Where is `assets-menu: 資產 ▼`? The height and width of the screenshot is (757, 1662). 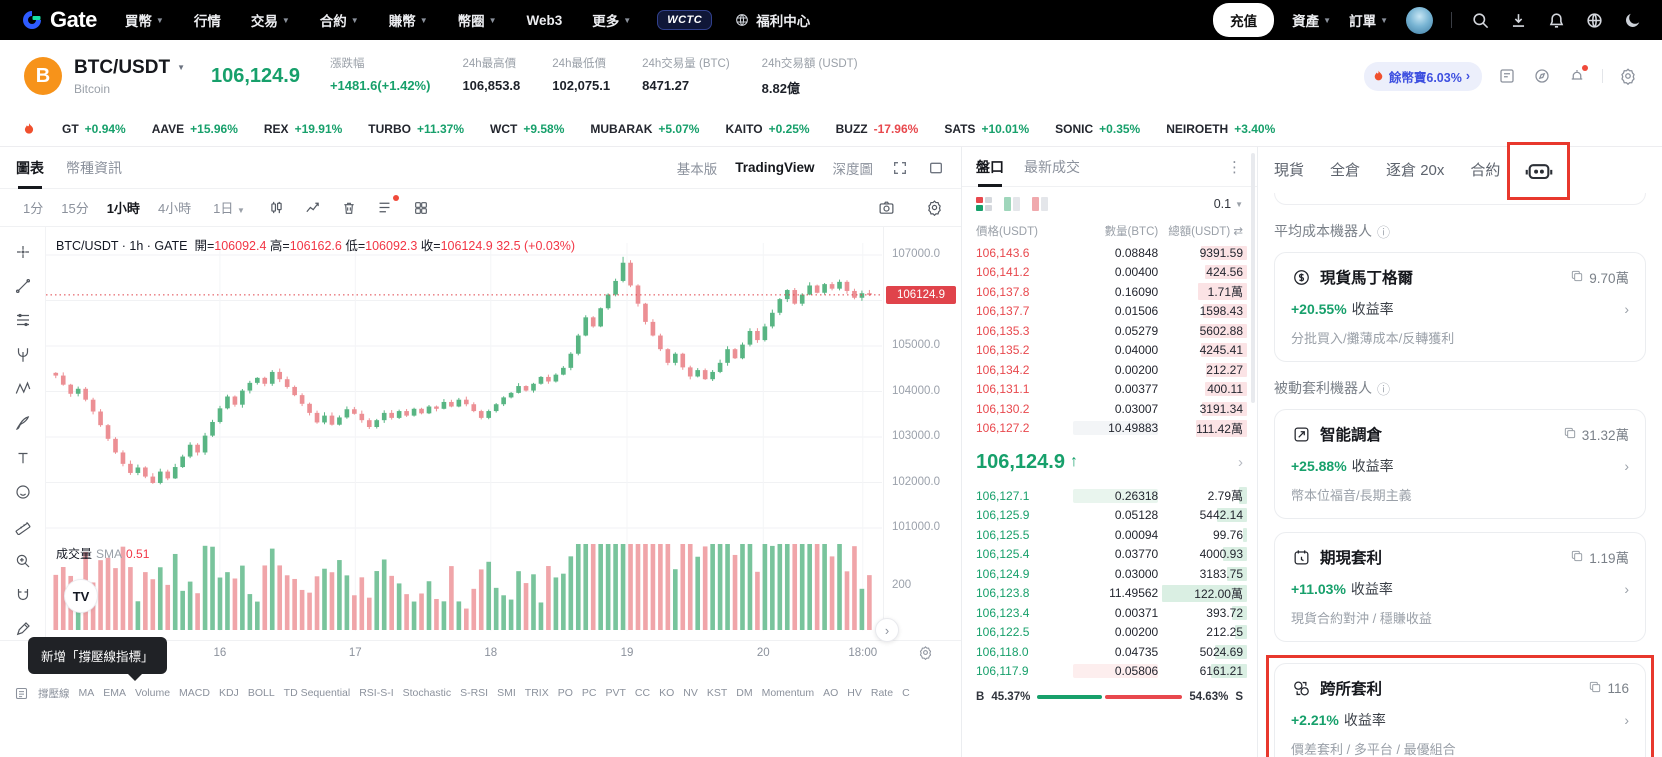 assets-menu: 資產 ▼ is located at coordinates (1311, 20).